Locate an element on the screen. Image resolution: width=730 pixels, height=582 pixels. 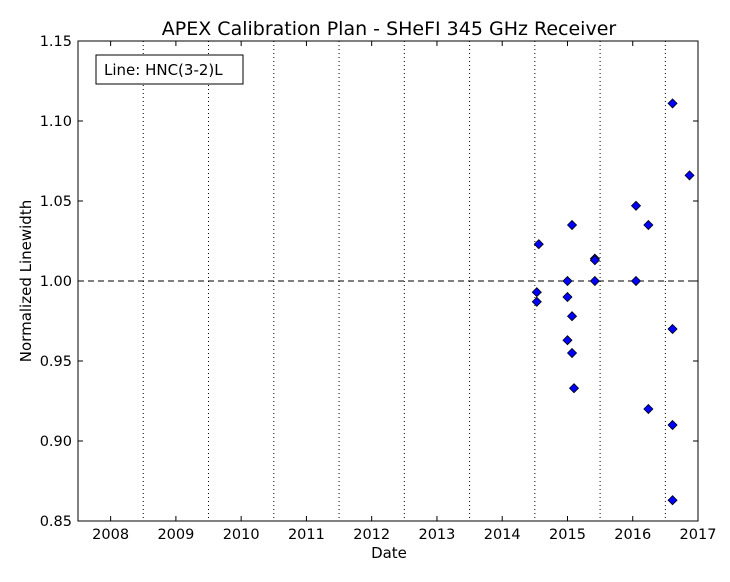
x-tick-label: 2011 is located at coordinates (306, 535).